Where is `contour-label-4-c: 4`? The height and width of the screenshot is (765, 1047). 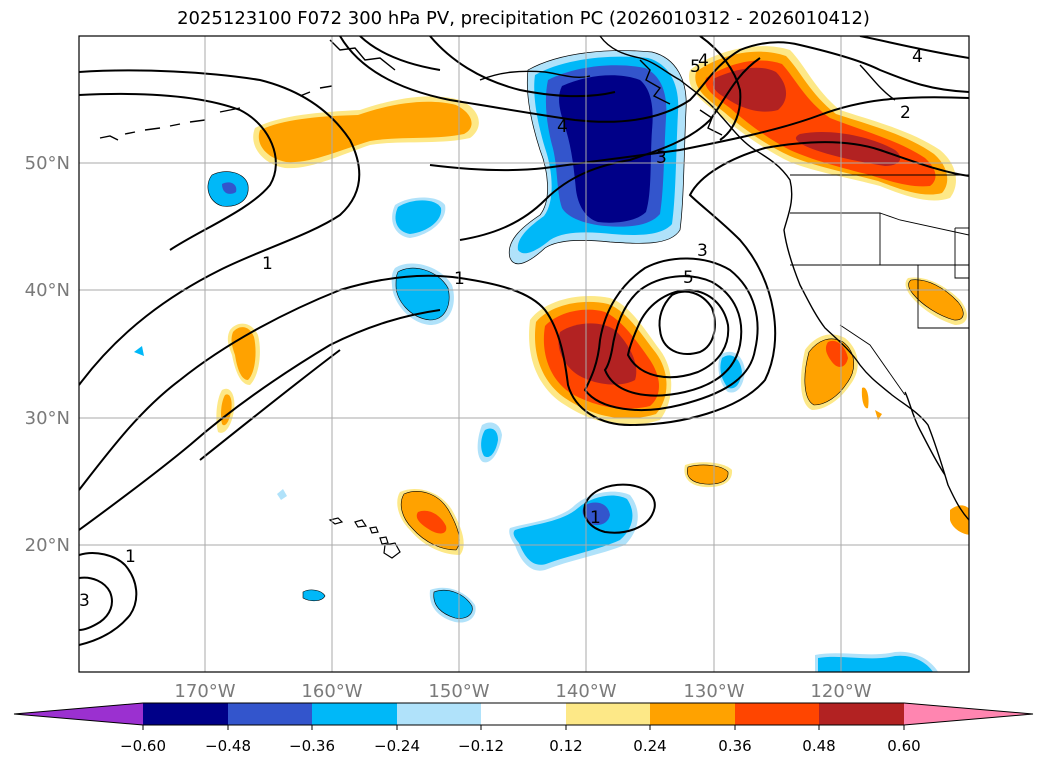 contour-label-4-c: 4 is located at coordinates (562, 127).